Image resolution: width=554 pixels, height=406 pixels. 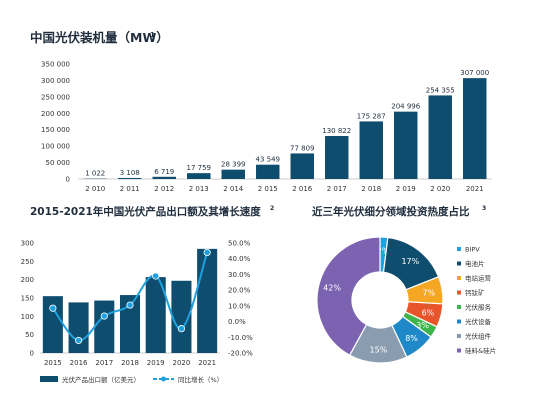 I want to click on chart2-legend-line-label: 同比增长（%）, so click(x=200, y=379).